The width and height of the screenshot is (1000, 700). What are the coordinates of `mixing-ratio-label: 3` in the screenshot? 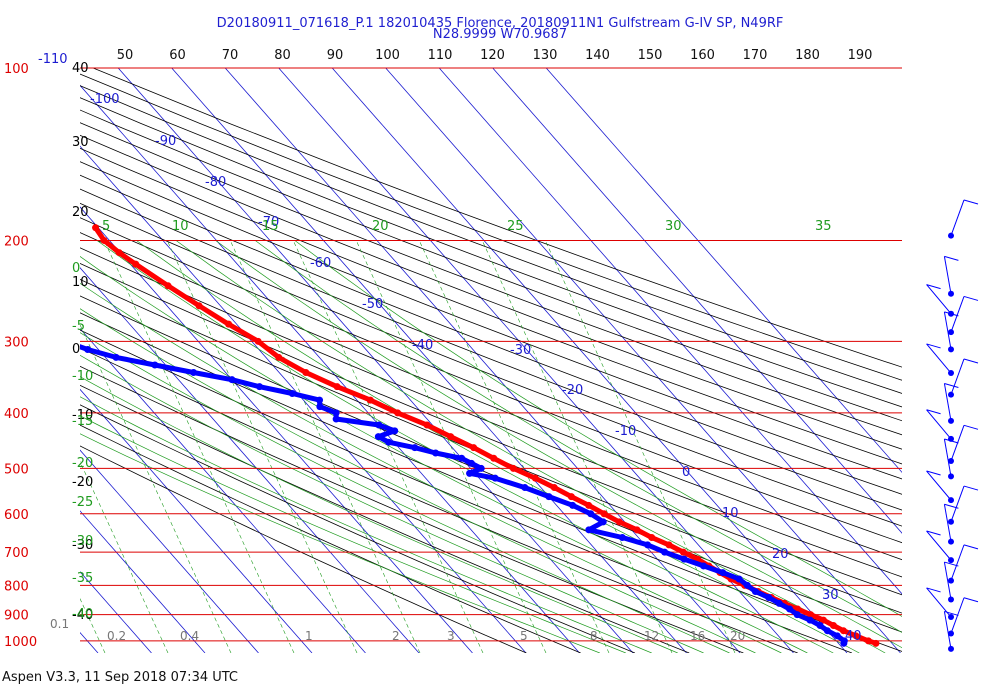 It's located at (451, 636).